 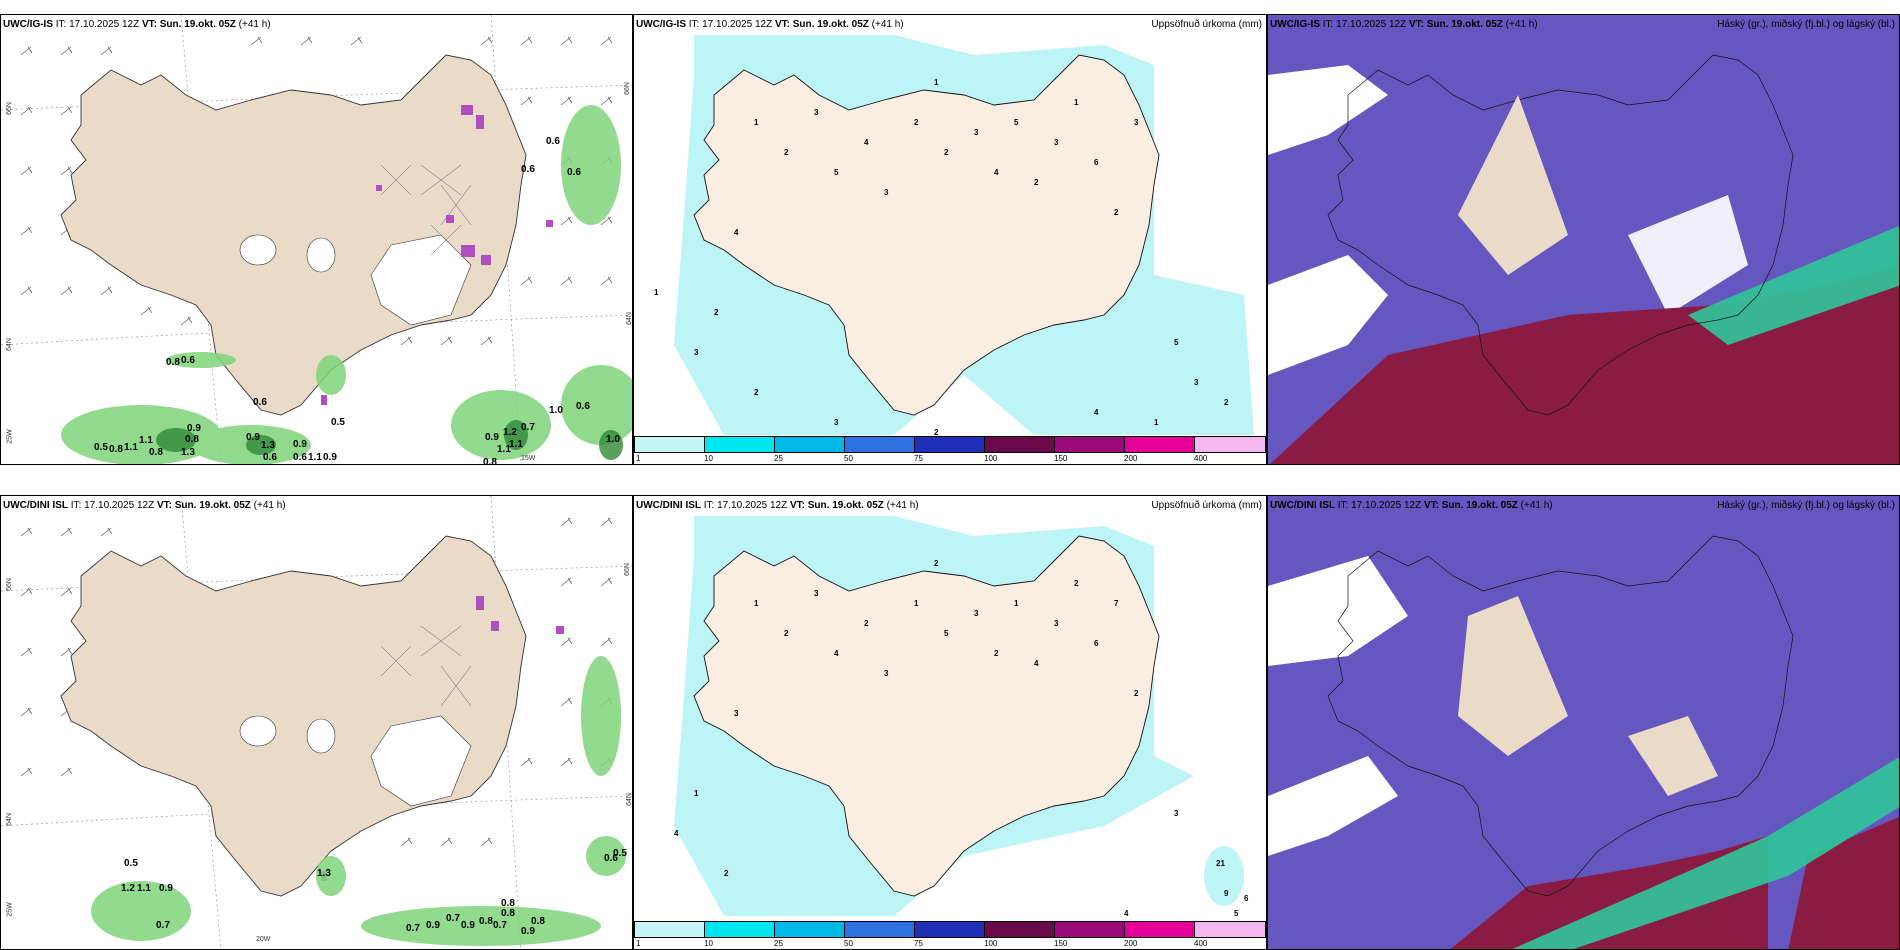 What do you see at coordinates (263, 939) in the screenshot?
I see `lon-label: 20W` at bounding box center [263, 939].